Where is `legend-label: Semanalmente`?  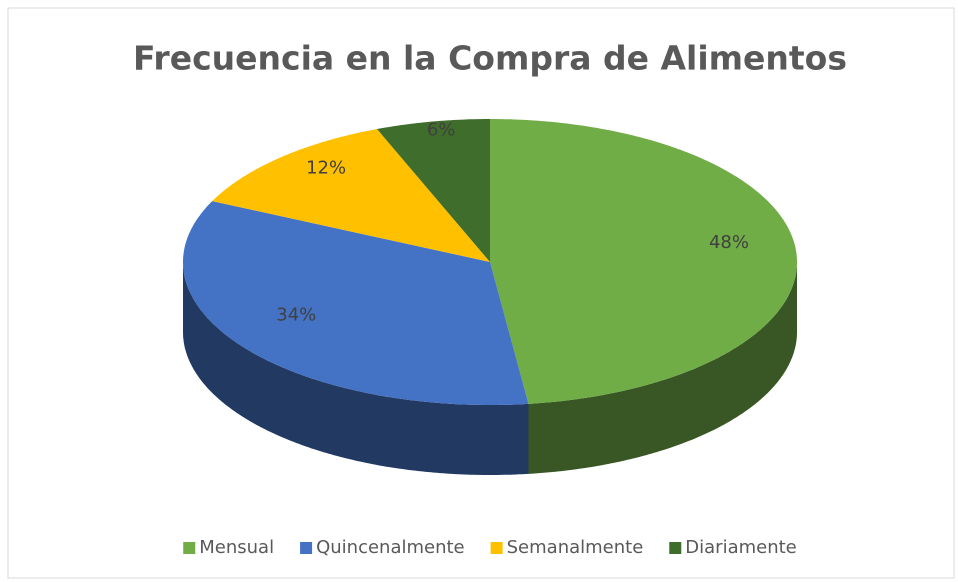
legend-label: Semanalmente is located at coordinates (575, 547).